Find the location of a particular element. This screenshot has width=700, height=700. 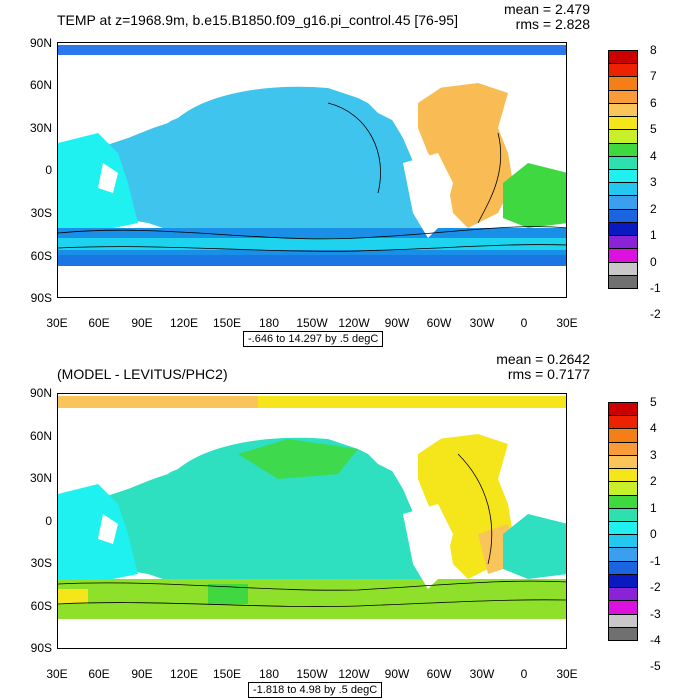

colorbar-tick-label: -5 is located at coordinates (655, 666).